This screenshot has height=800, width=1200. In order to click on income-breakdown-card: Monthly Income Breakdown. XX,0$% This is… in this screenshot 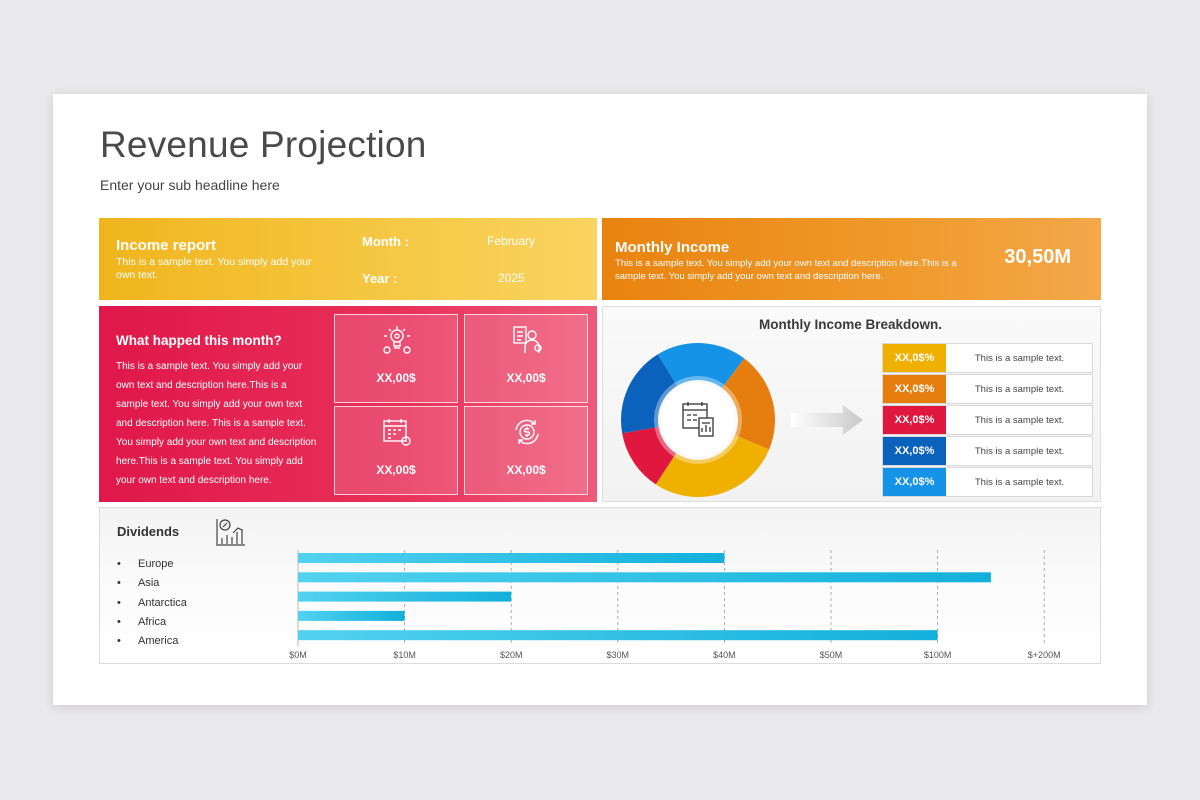, I will do `click(851, 404)`.